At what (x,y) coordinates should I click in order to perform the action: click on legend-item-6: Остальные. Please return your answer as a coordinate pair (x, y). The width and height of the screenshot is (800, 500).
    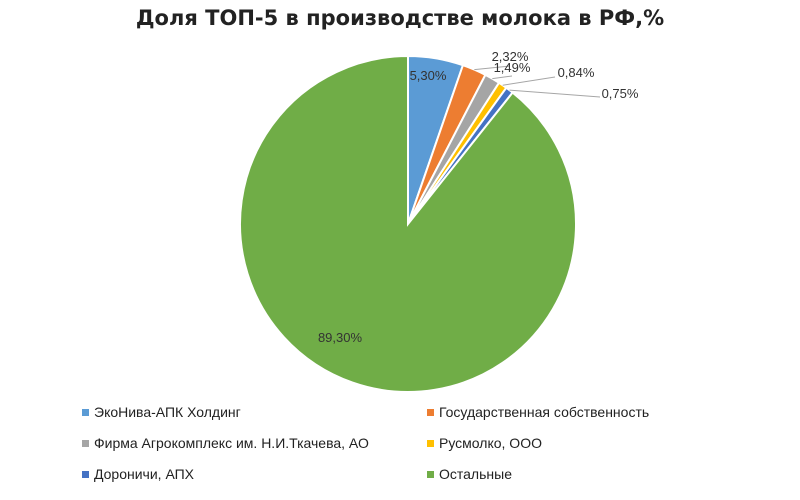
    Looking at the image, I should click on (577, 474).